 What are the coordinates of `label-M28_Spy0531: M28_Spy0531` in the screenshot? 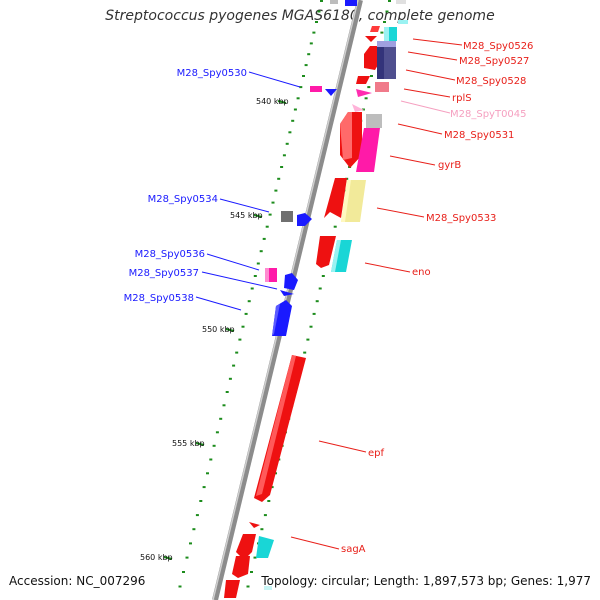 It's located at (479, 135).